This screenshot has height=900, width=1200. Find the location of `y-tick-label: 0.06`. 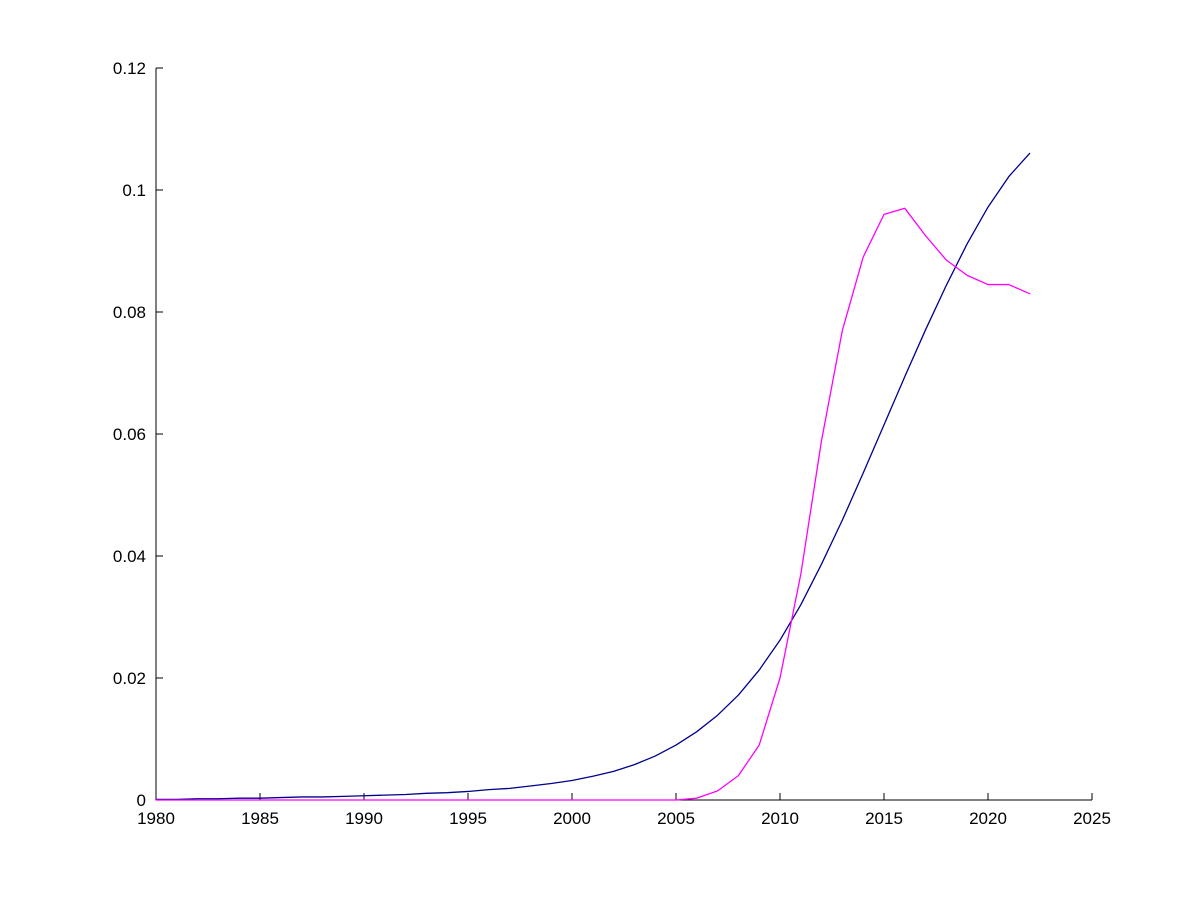

y-tick-label: 0.06 is located at coordinates (129, 434).